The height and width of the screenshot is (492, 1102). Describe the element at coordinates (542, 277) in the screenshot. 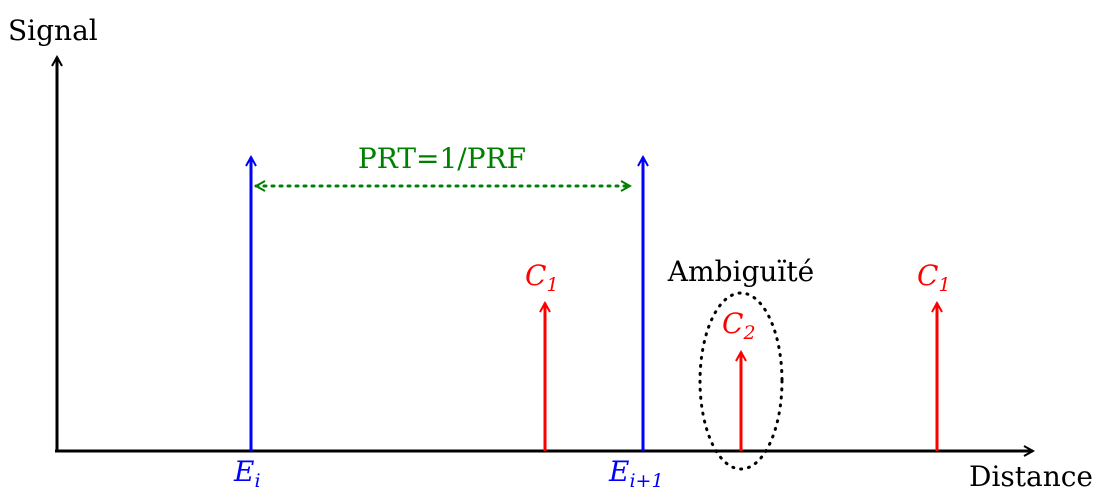

I see `echo-label-c1-first: C1` at that location.